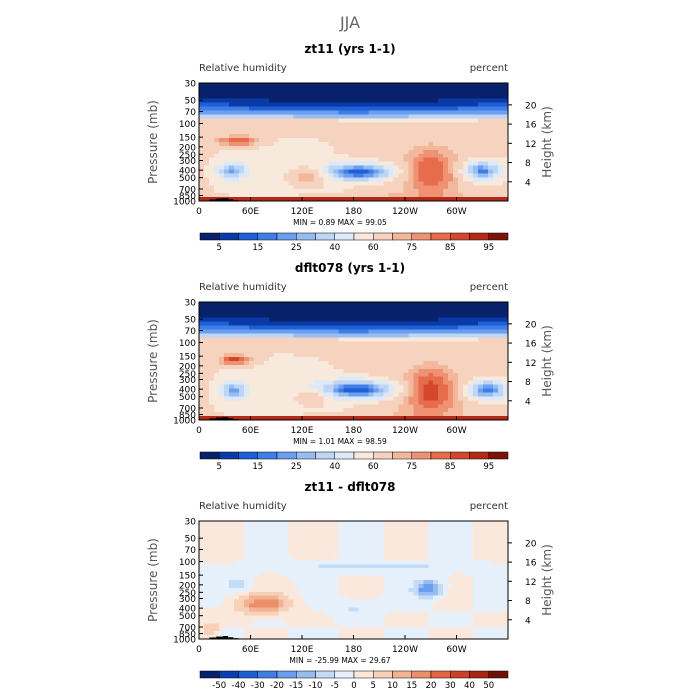 This screenshot has height=700, width=700. What do you see at coordinates (187, 179) in the screenshot?
I see `y-tick-label: 500` at bounding box center [187, 179].